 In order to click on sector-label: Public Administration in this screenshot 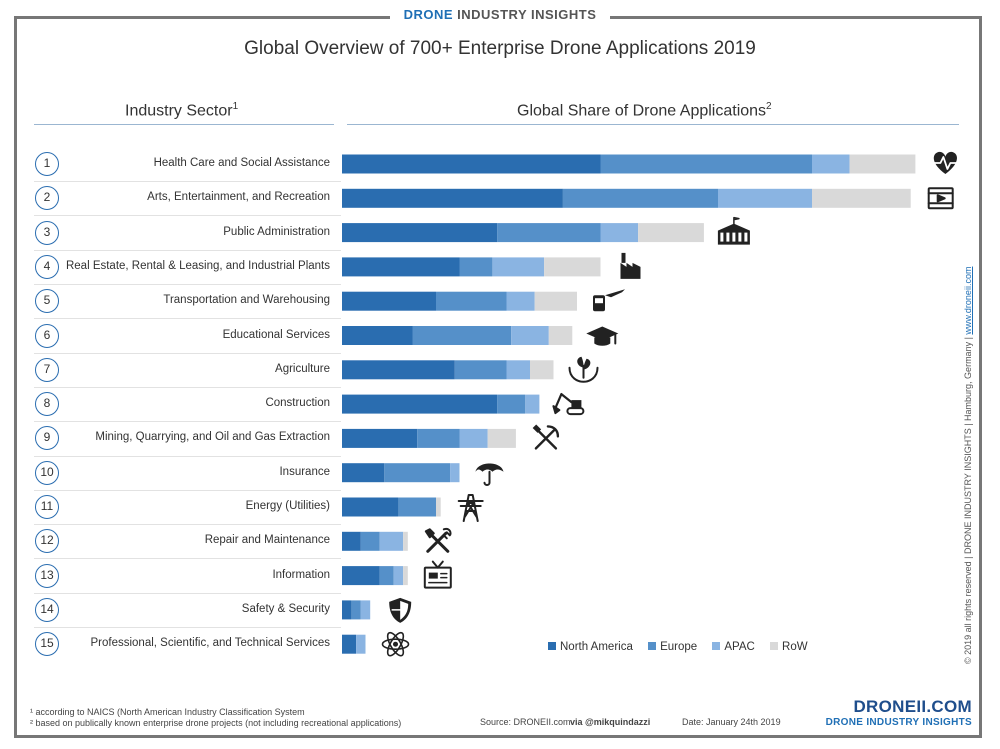, I will do `click(276, 232)`.